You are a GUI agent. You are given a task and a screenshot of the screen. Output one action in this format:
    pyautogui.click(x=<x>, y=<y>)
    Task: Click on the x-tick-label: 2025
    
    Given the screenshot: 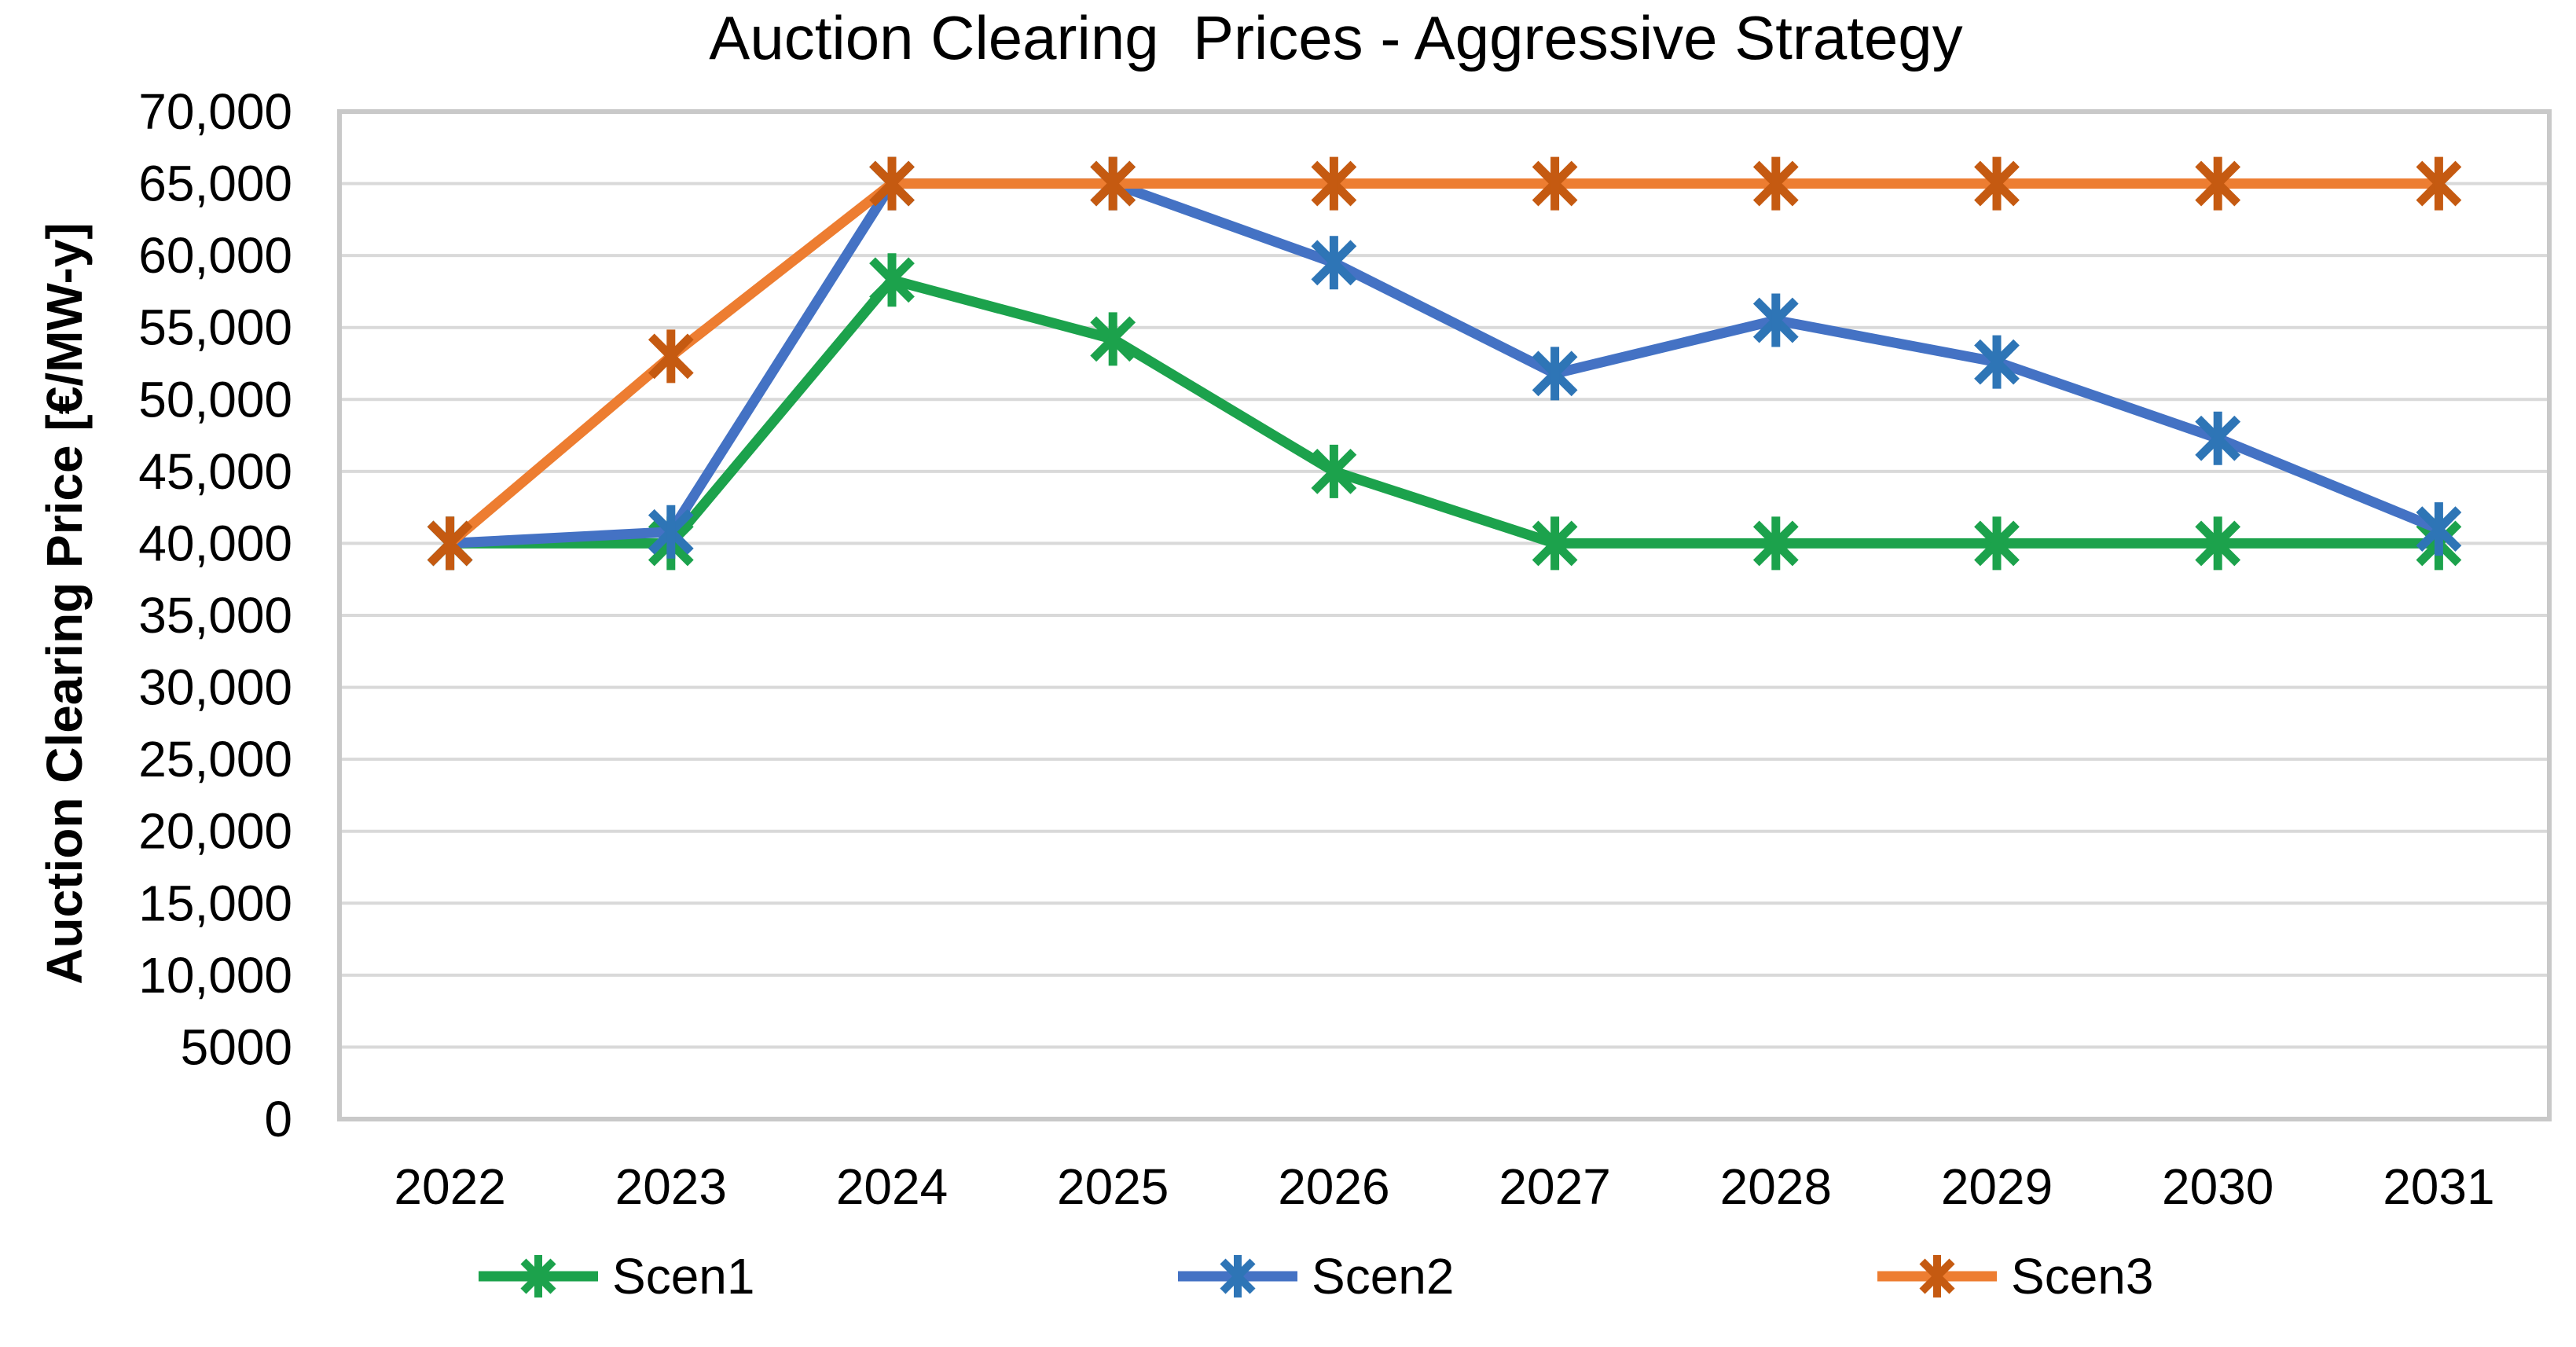 What is the action you would take?
    pyautogui.click(x=1113, y=1186)
    